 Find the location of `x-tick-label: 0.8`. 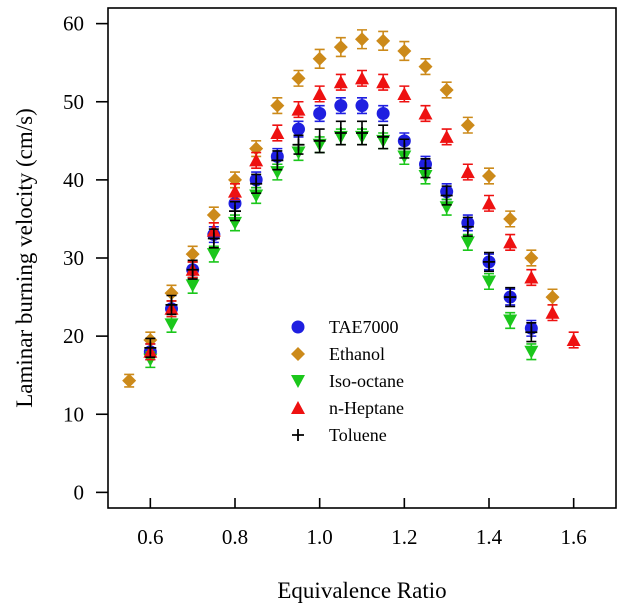

x-tick-label: 0.8 is located at coordinates (235, 537).